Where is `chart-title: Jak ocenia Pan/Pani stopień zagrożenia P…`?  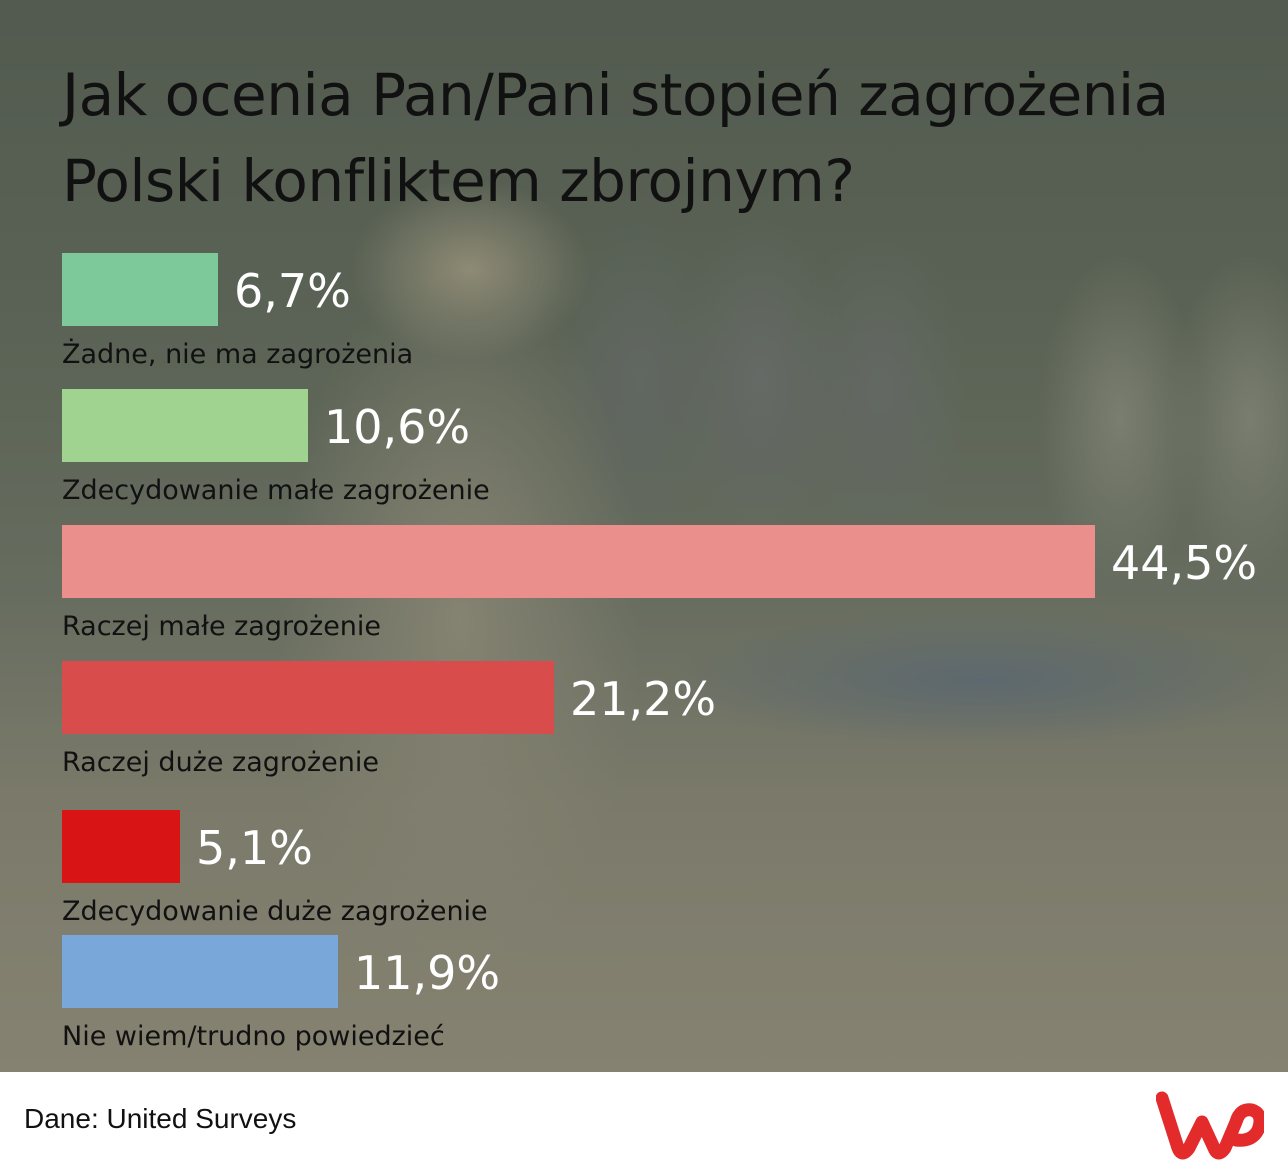 chart-title: Jak ocenia Pan/Pani stopień zagrożenia P… is located at coordinates (615, 138).